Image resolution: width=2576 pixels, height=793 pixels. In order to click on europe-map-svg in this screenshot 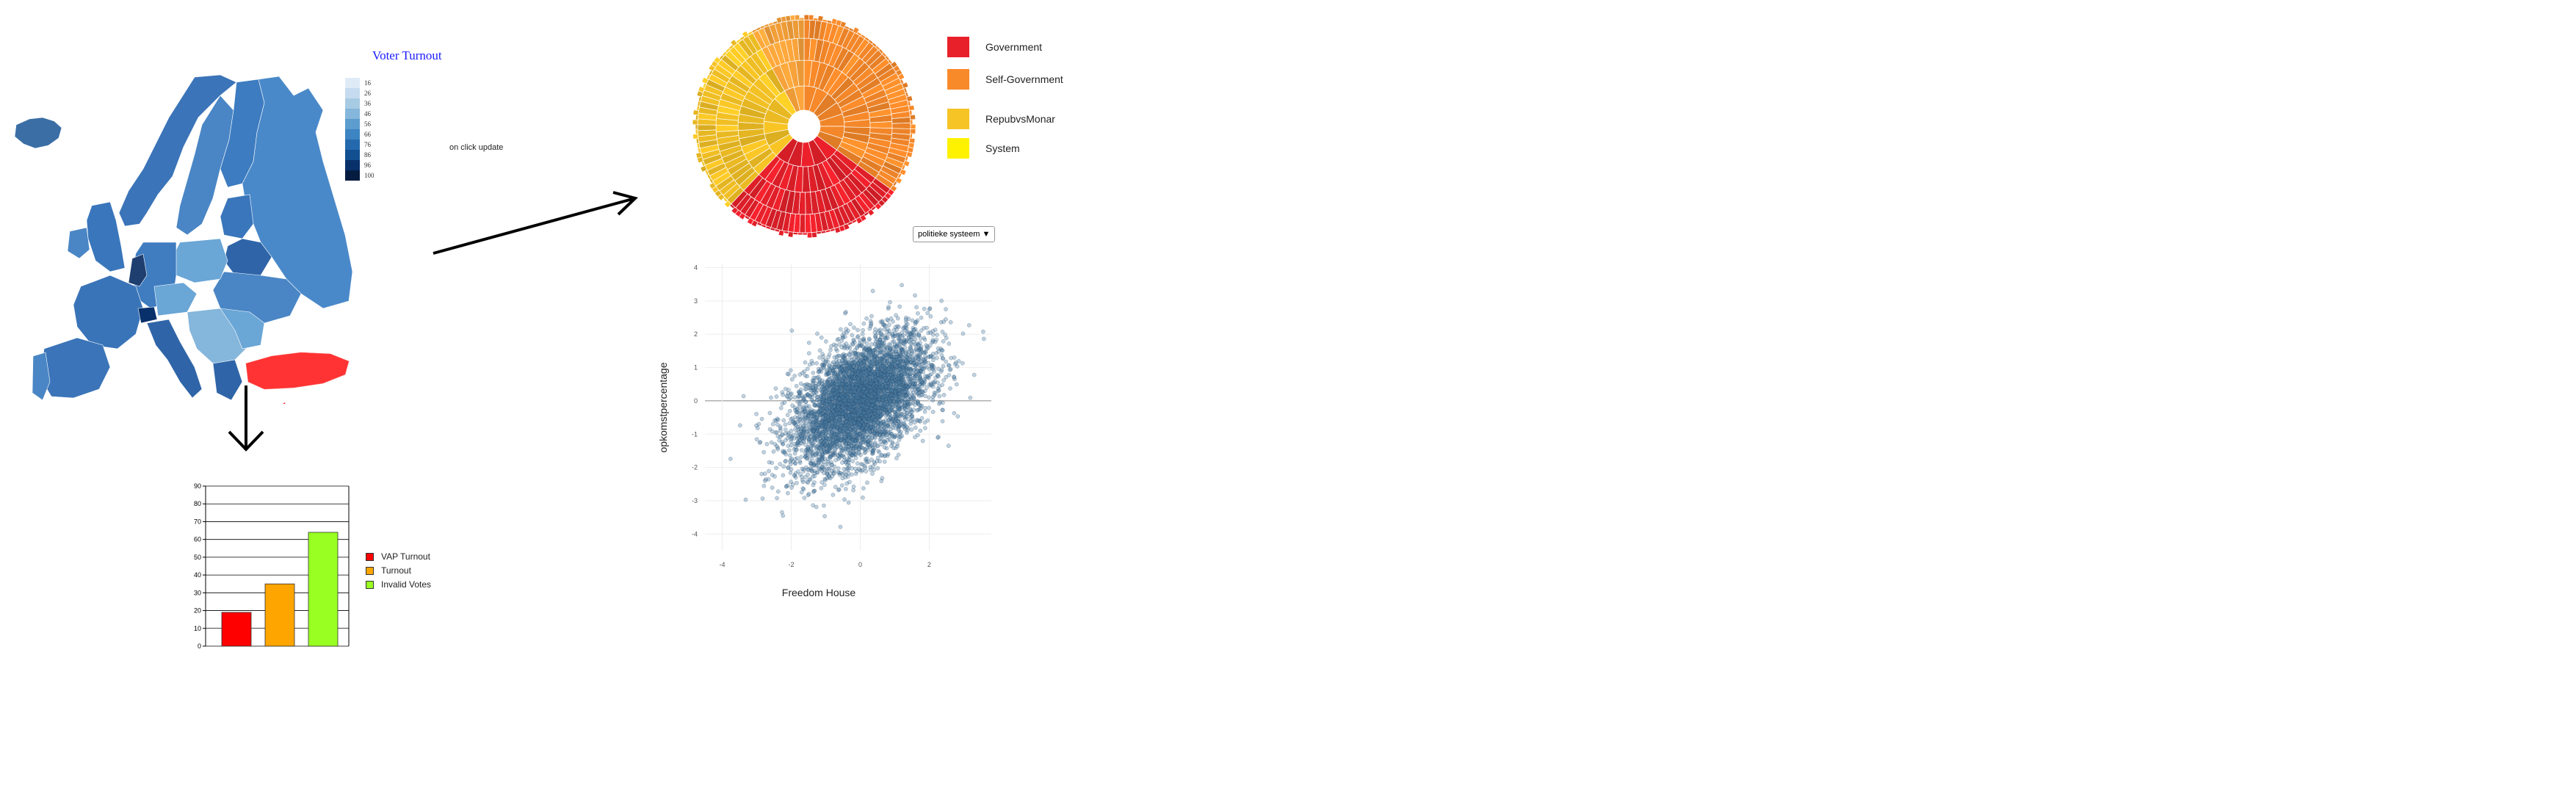, I will do `click(183, 238)`.